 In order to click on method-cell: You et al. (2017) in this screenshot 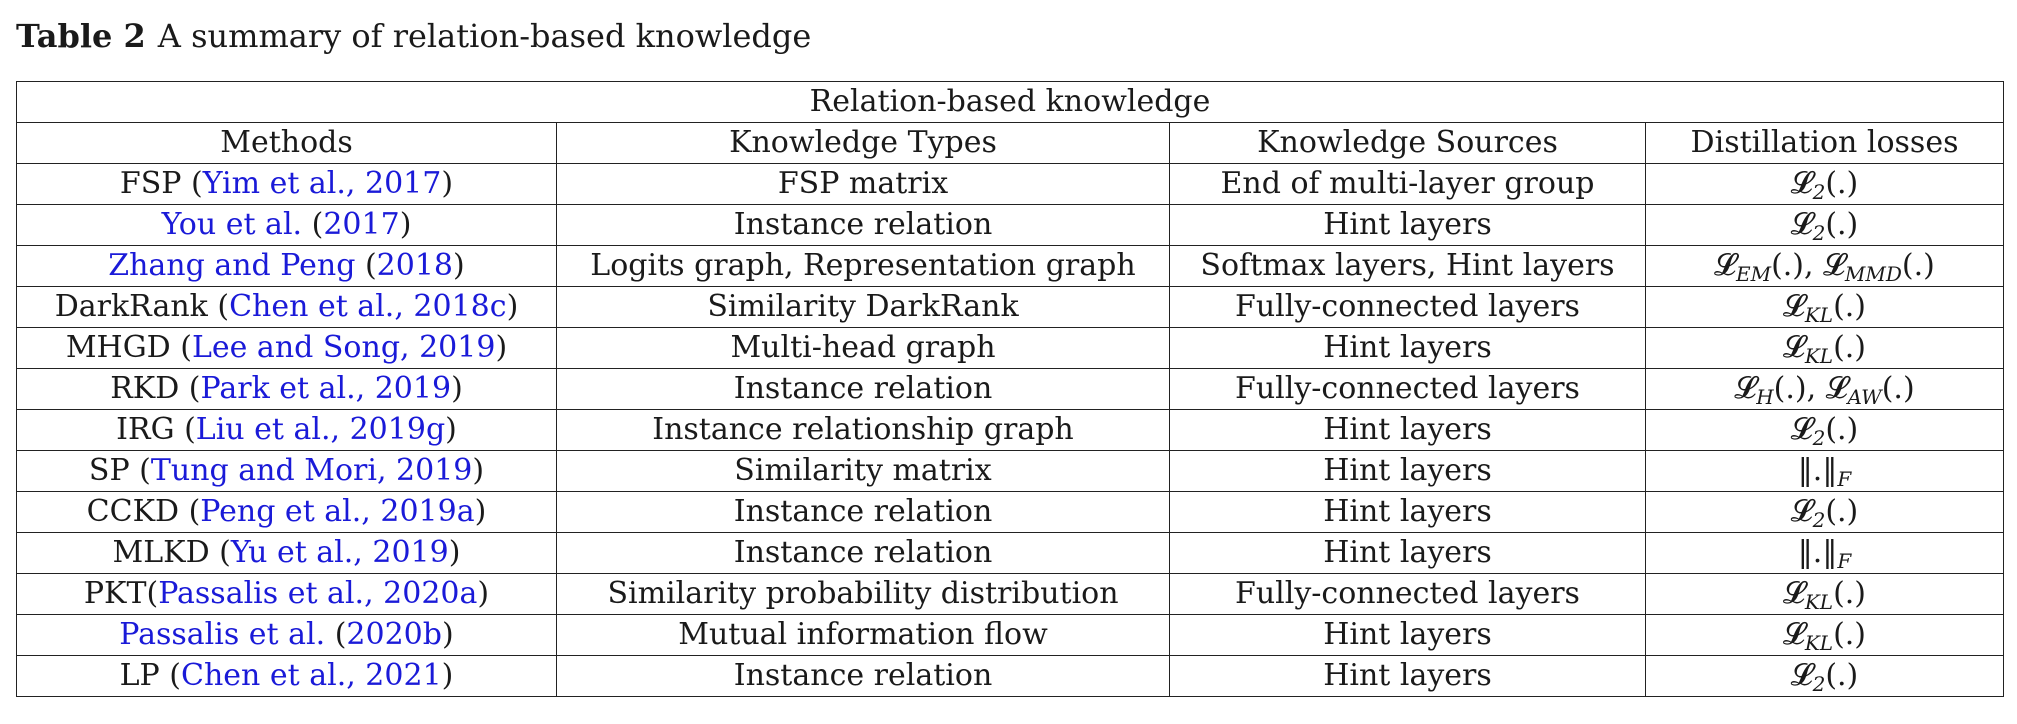, I will do `click(286, 225)`.